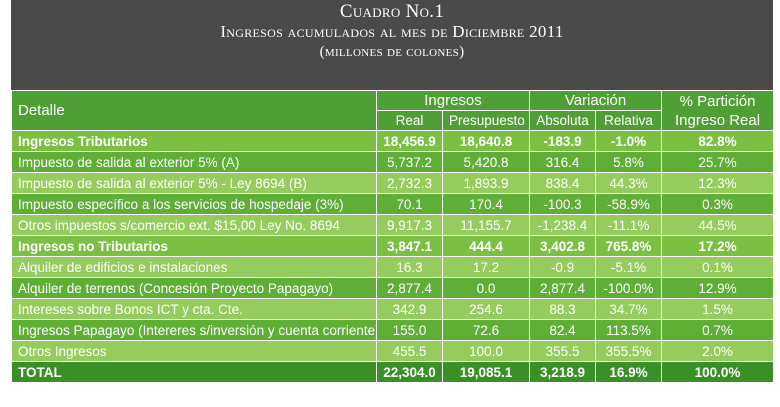  What do you see at coordinates (392, 11) in the screenshot?
I see `document-title: Cuadro No.1` at bounding box center [392, 11].